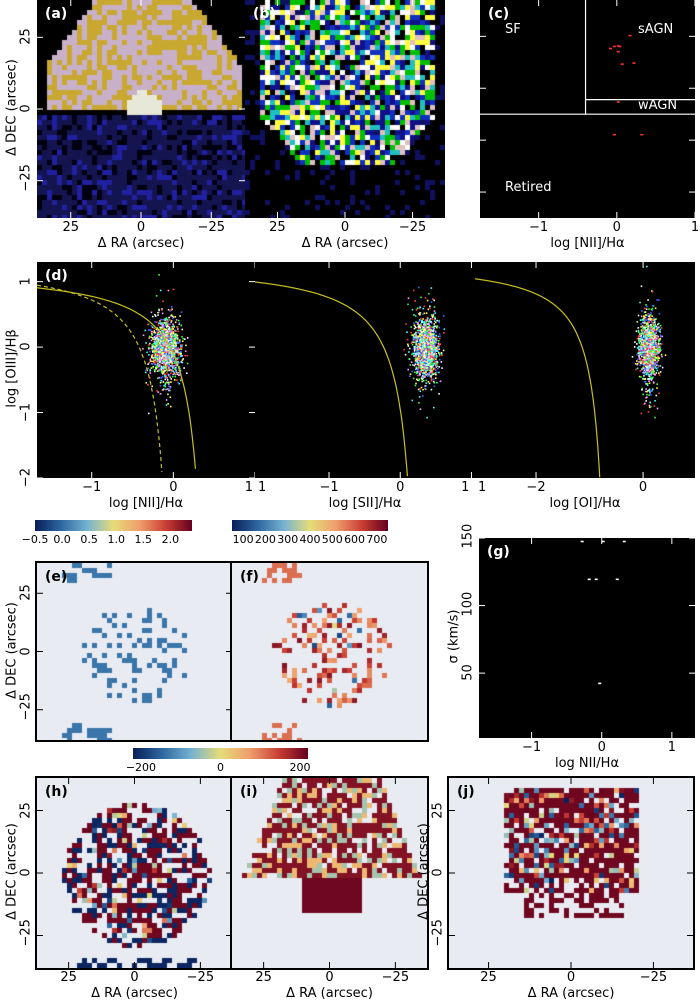  I want to click on y-tick-label: 0, so click(26, 872).